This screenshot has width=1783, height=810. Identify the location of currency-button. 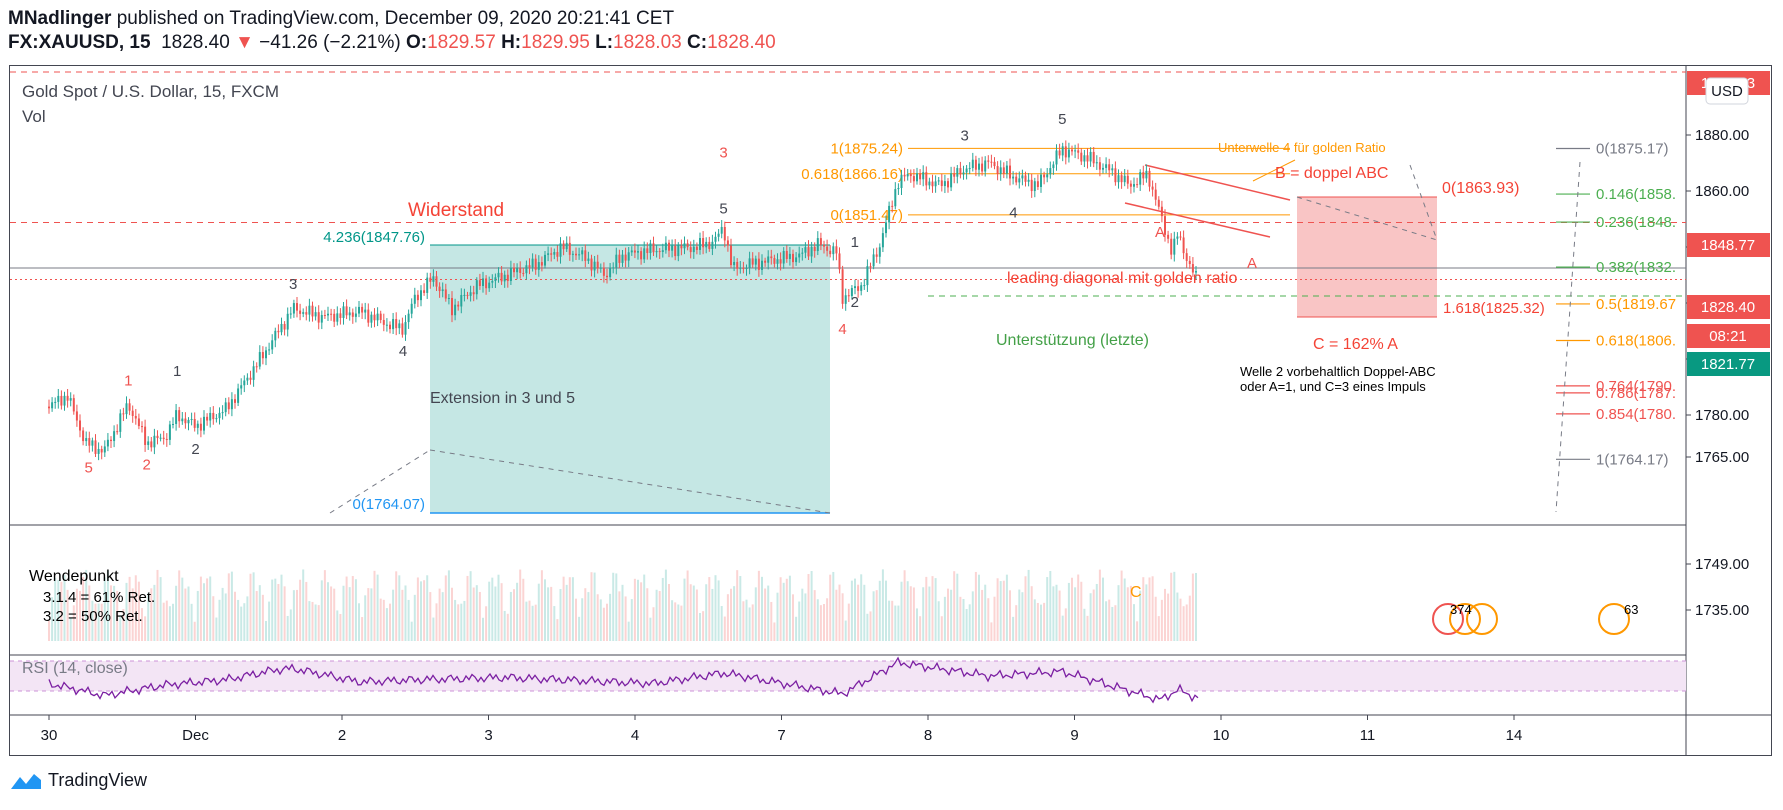
(1727, 91).